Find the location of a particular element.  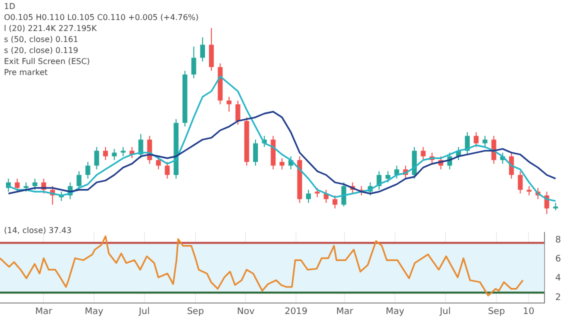

annotation: (14, close) 37.43 is located at coordinates (38, 230).